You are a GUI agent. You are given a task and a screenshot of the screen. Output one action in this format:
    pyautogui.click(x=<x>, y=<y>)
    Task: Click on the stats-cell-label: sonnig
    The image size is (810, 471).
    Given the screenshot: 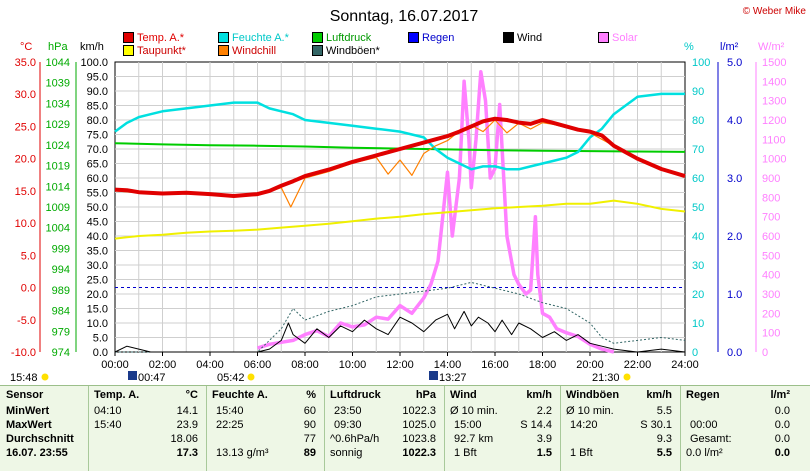 What is the action you would take?
    pyautogui.click(x=346, y=453)
    